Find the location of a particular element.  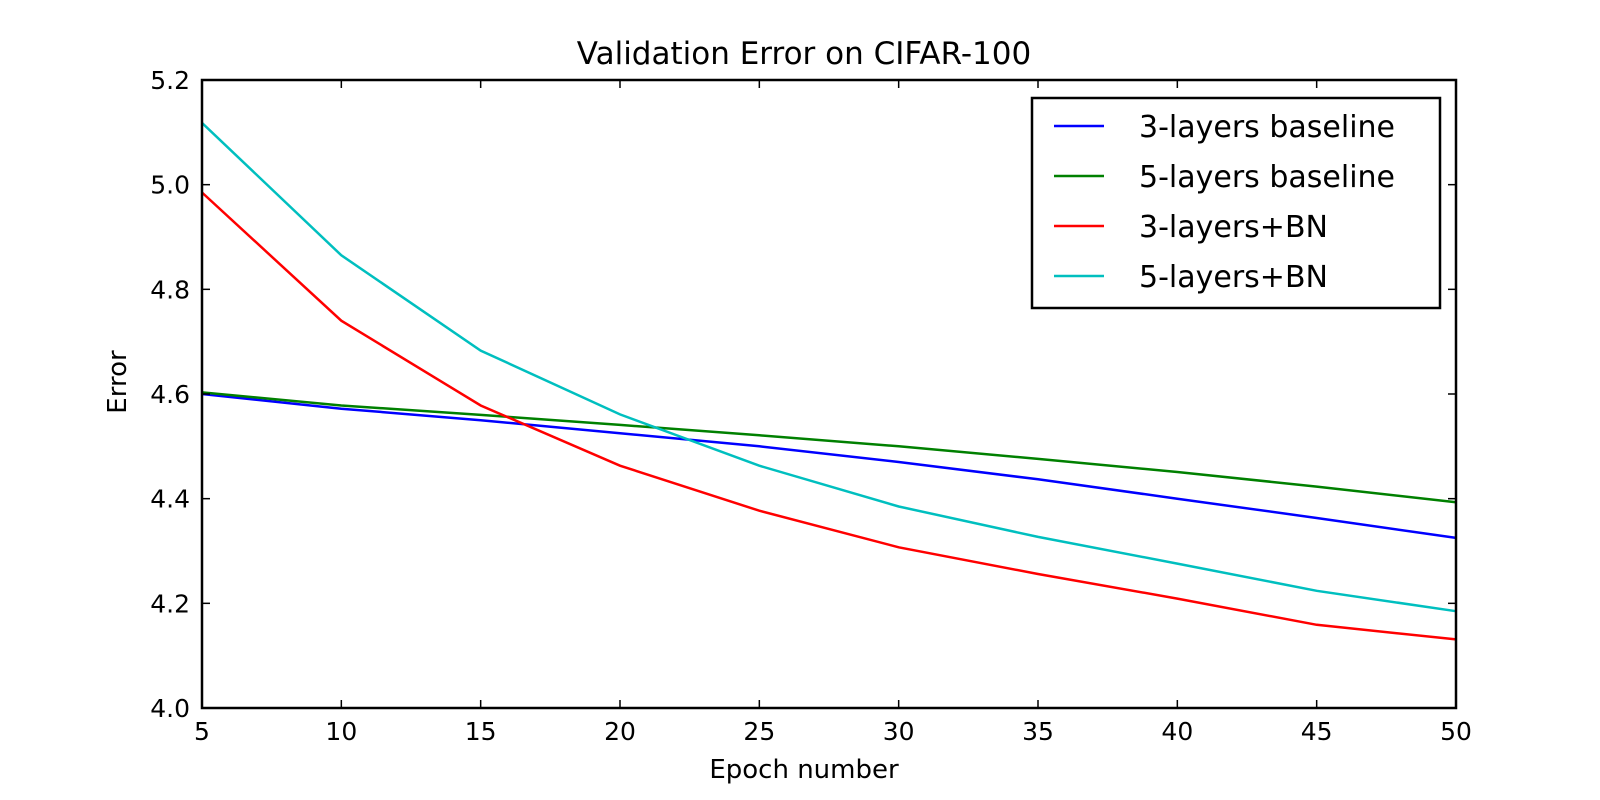

x-tick-label: 5 is located at coordinates (202, 731).